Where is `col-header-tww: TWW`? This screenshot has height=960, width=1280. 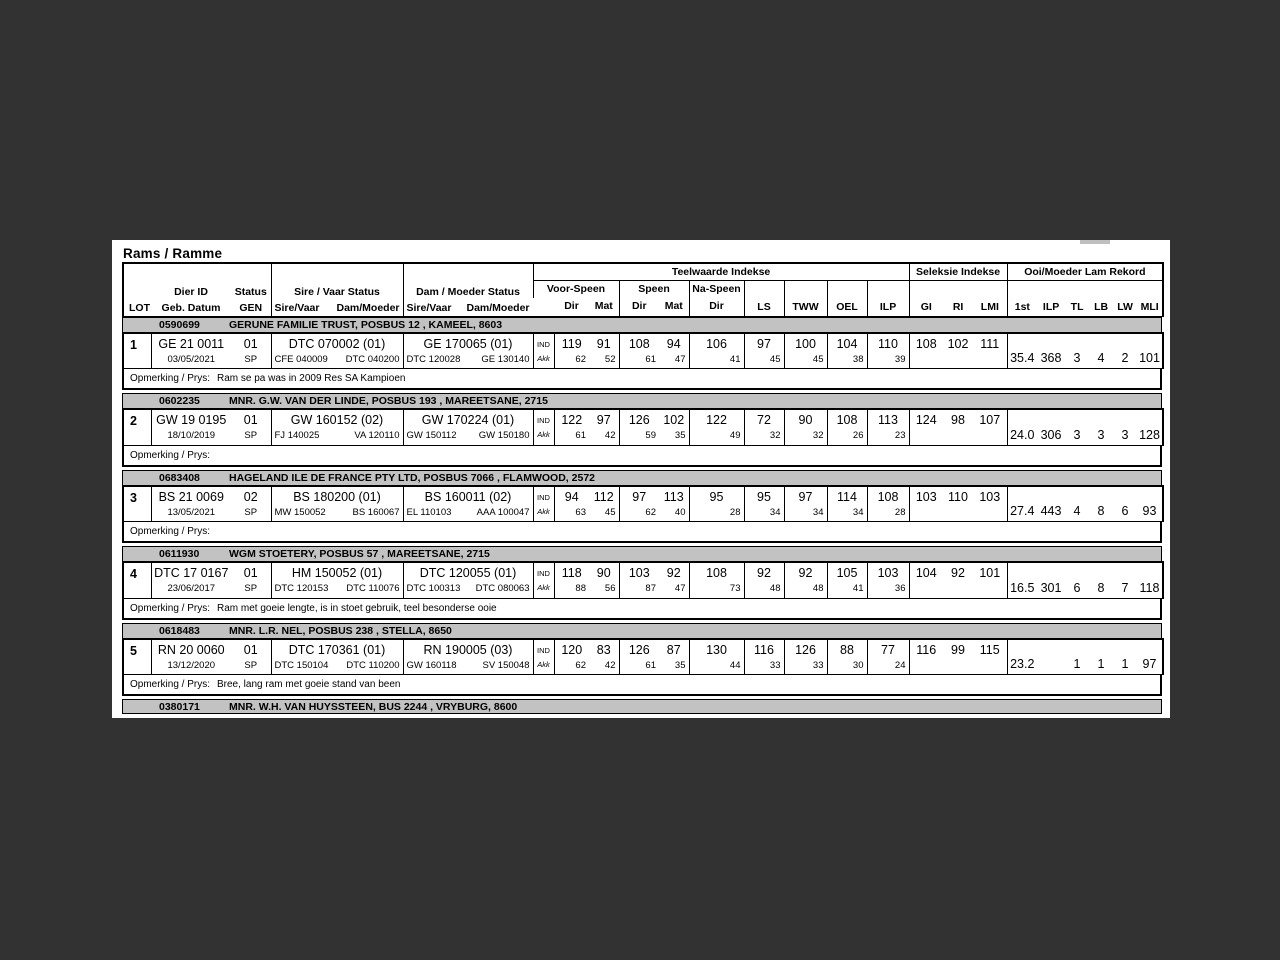 col-header-tww: TWW is located at coordinates (805, 298).